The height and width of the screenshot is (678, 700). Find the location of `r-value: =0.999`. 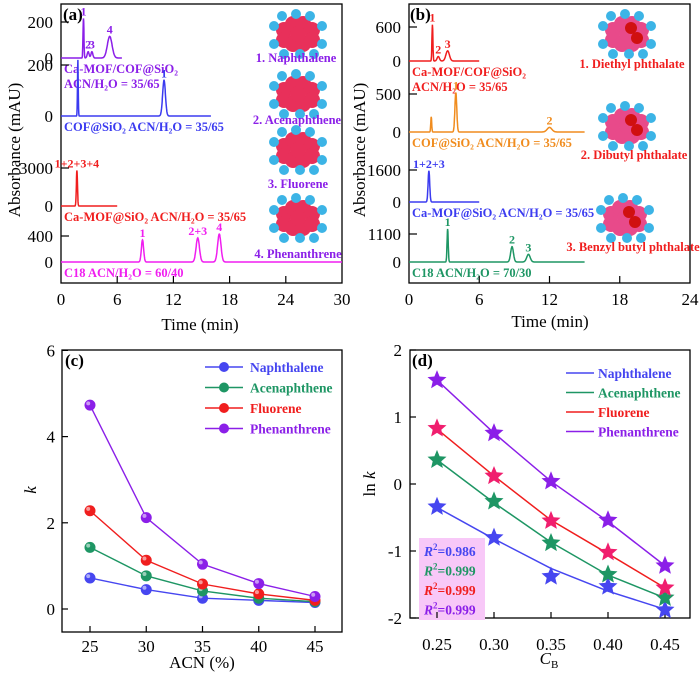

r-value: =0.999 is located at coordinates (457, 590).